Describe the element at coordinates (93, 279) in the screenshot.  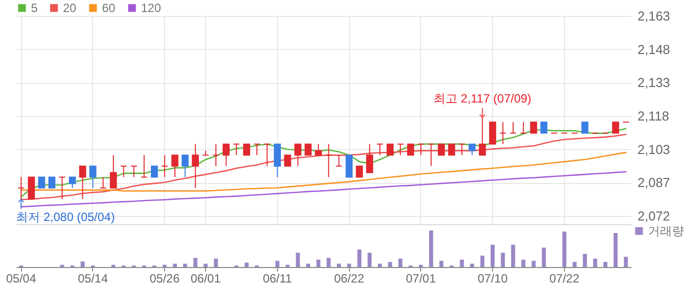
I see `x-tick-label: 05/14` at that location.